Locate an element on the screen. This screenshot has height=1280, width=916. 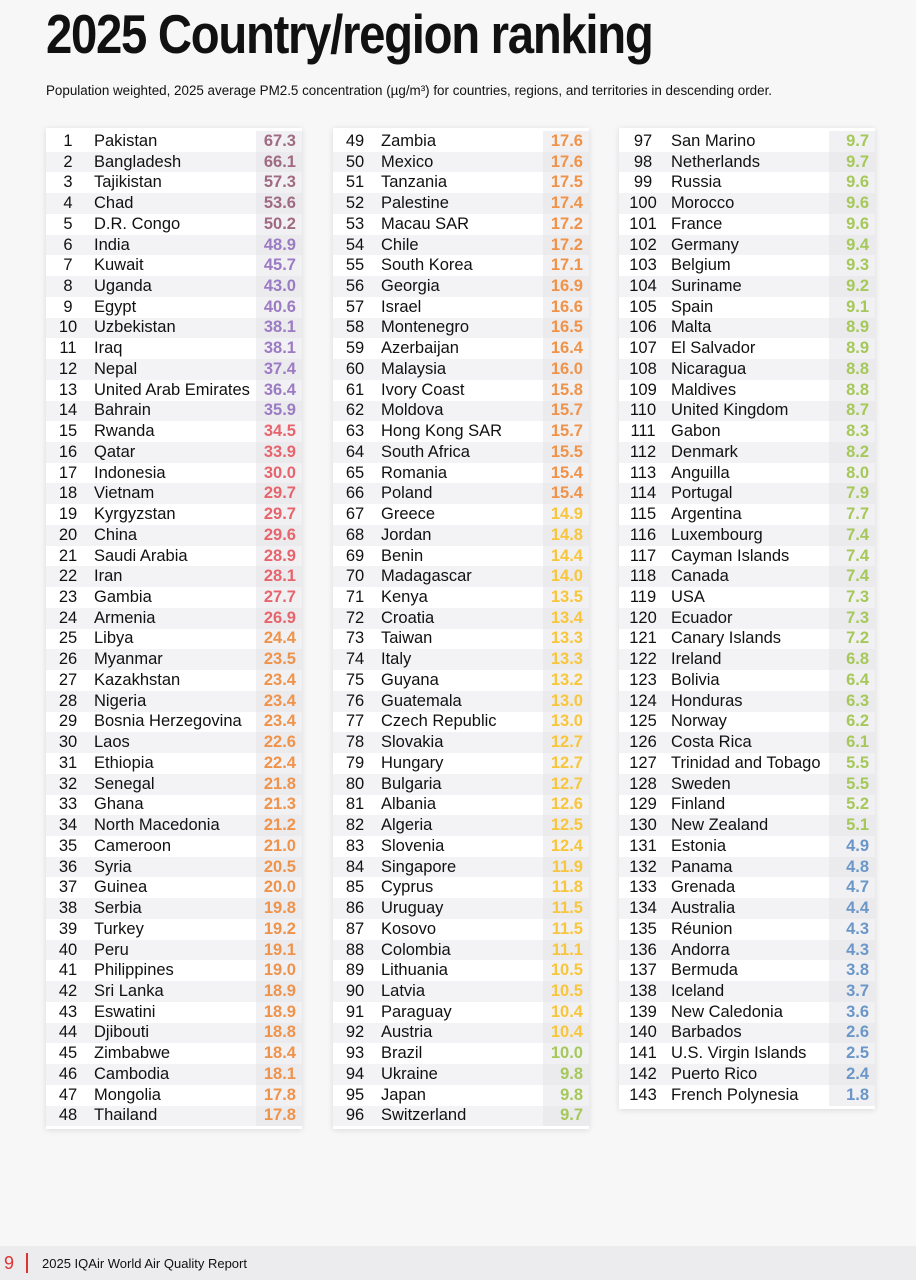
rank-cell: 99 is located at coordinates (643, 182).